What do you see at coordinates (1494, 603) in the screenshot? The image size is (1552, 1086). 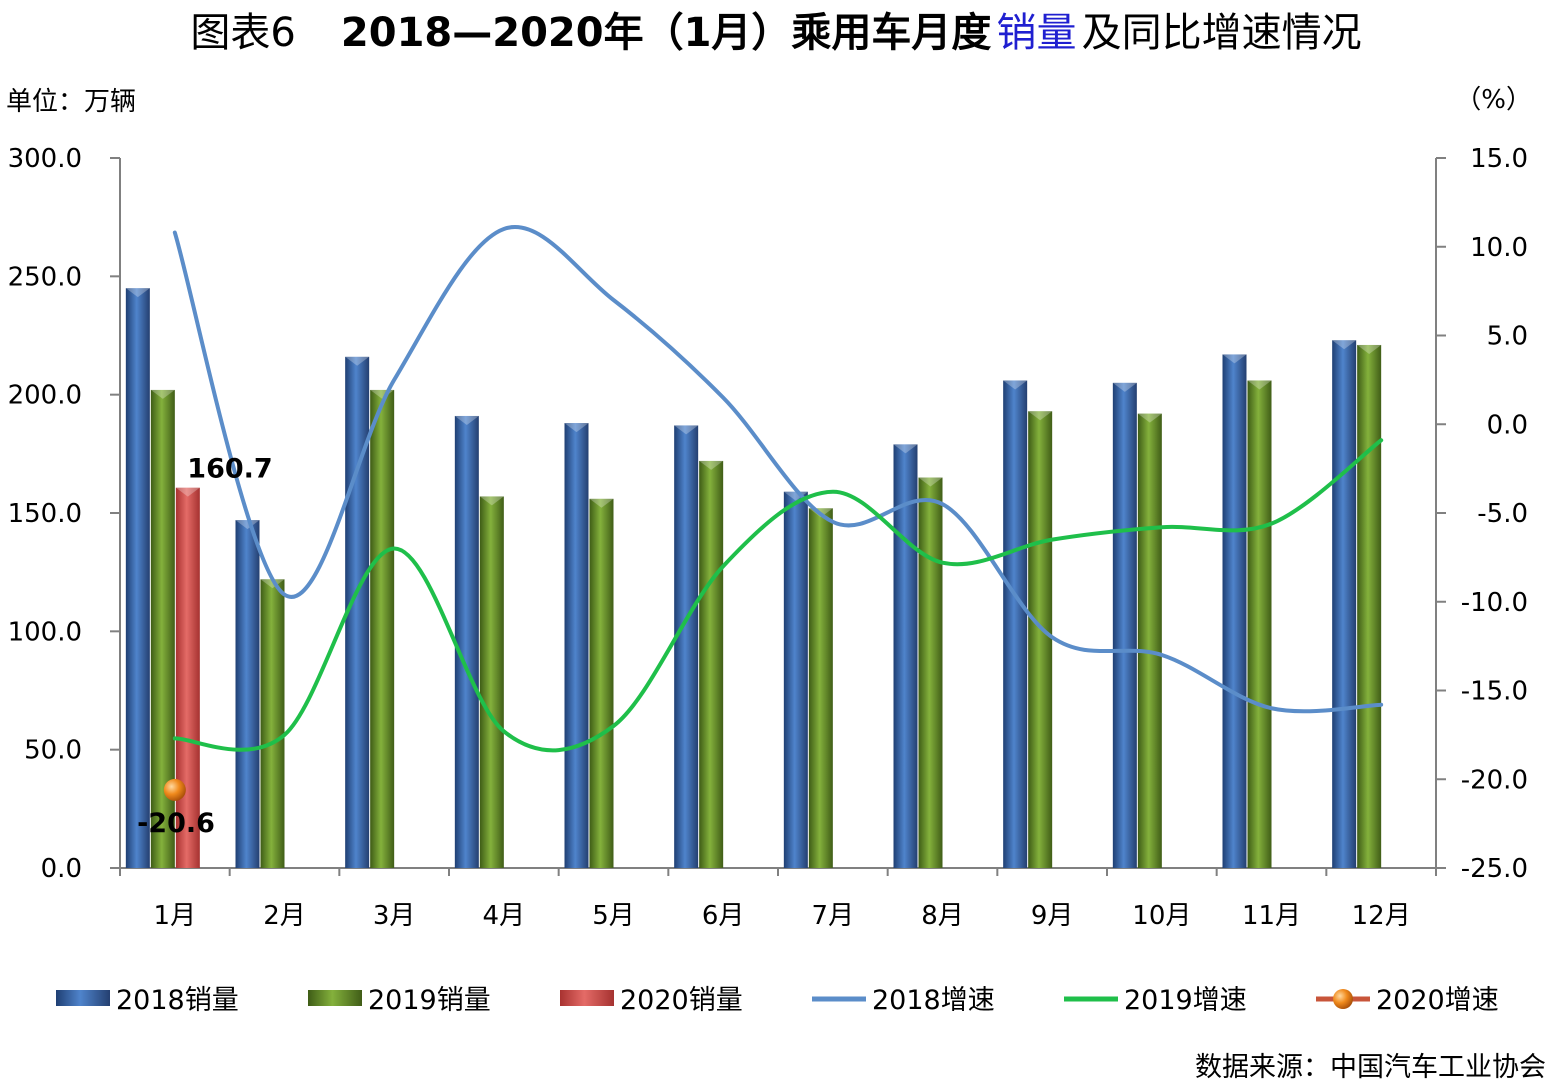 I see `right-tick-label: -10.0` at bounding box center [1494, 603].